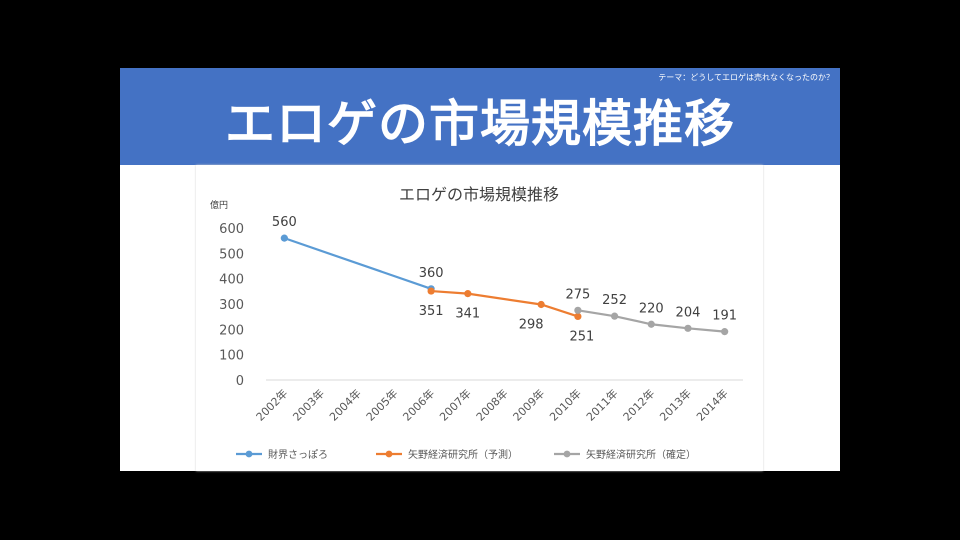 The image size is (960, 540). I want to click on slide-subtitle: テーマ：どうしてエロゲは売れなくなったのか？, so click(746, 77).